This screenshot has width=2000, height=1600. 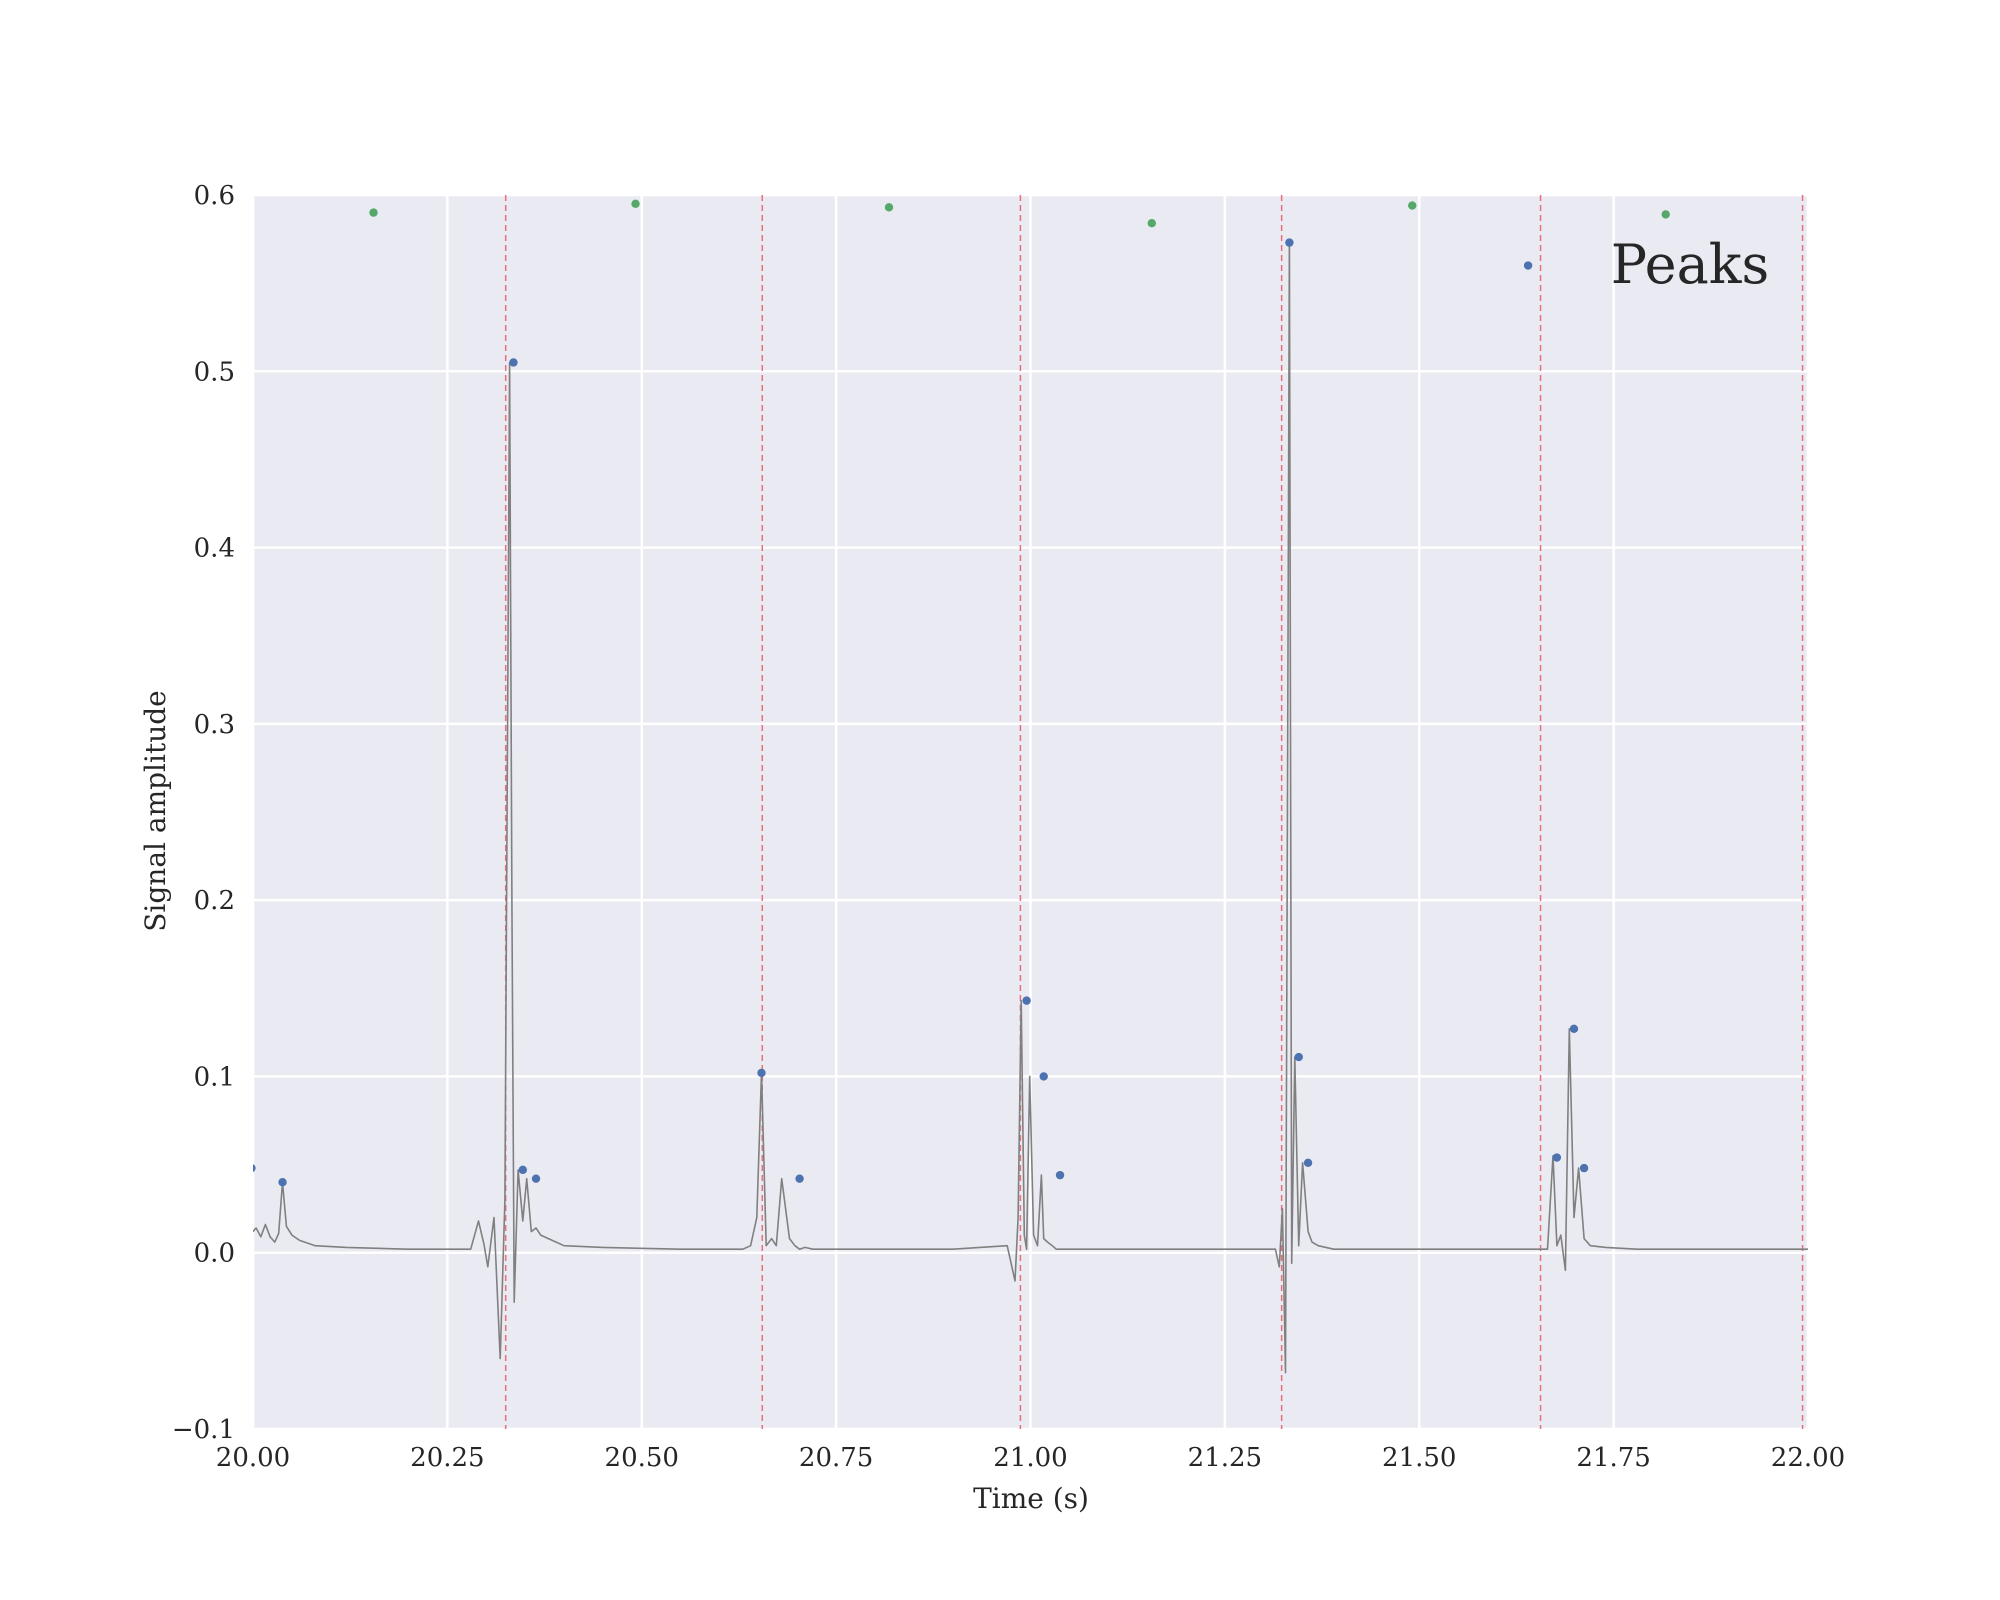 What do you see at coordinates (1031, 1498) in the screenshot?
I see `x-axis-label: Time (s)` at bounding box center [1031, 1498].